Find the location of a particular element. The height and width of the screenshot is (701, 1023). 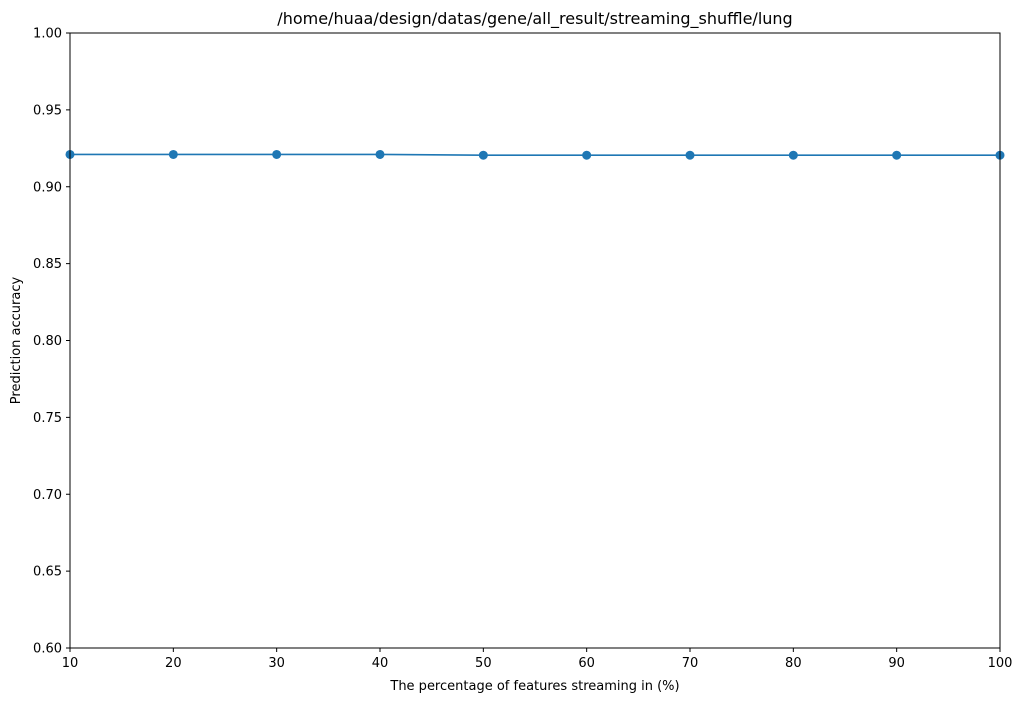

y-axis-label: Prediction accuracy is located at coordinates (16, 341).